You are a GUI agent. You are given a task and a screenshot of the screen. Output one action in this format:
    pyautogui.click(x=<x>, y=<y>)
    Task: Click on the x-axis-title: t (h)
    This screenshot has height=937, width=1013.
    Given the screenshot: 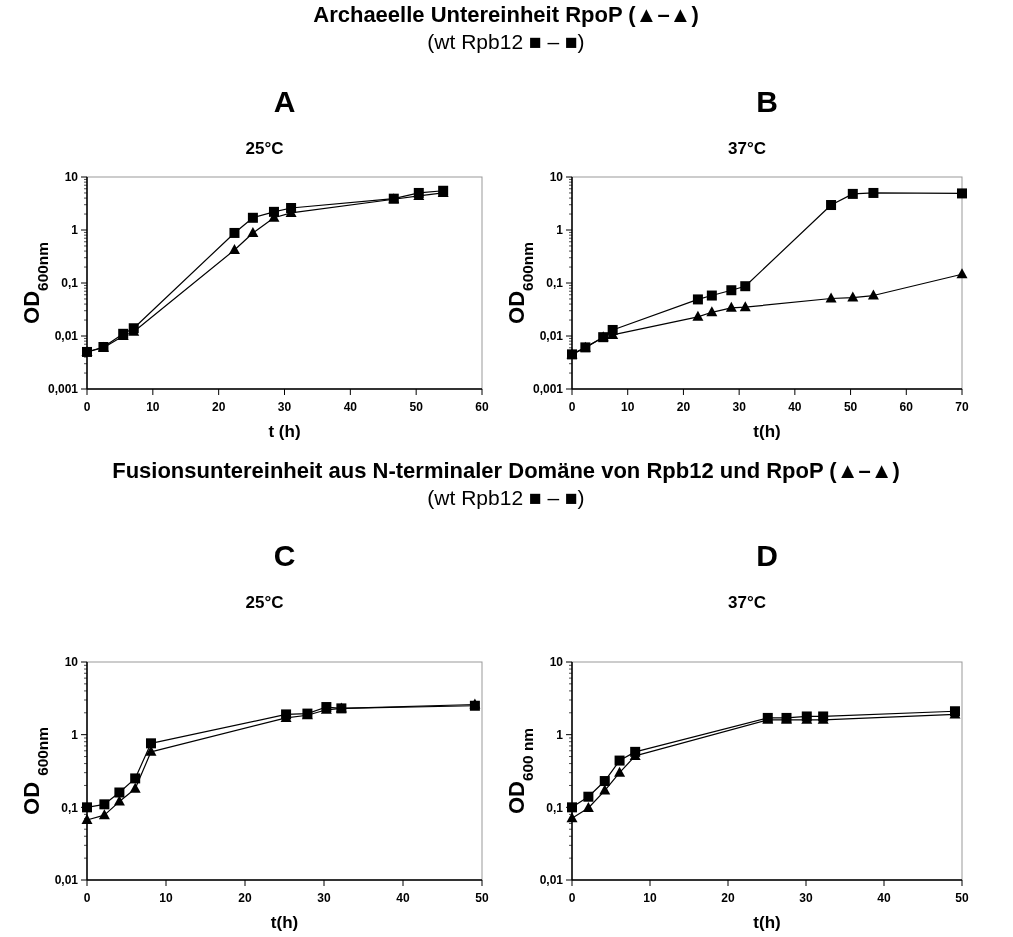 What is the action you would take?
    pyautogui.click(x=284, y=431)
    